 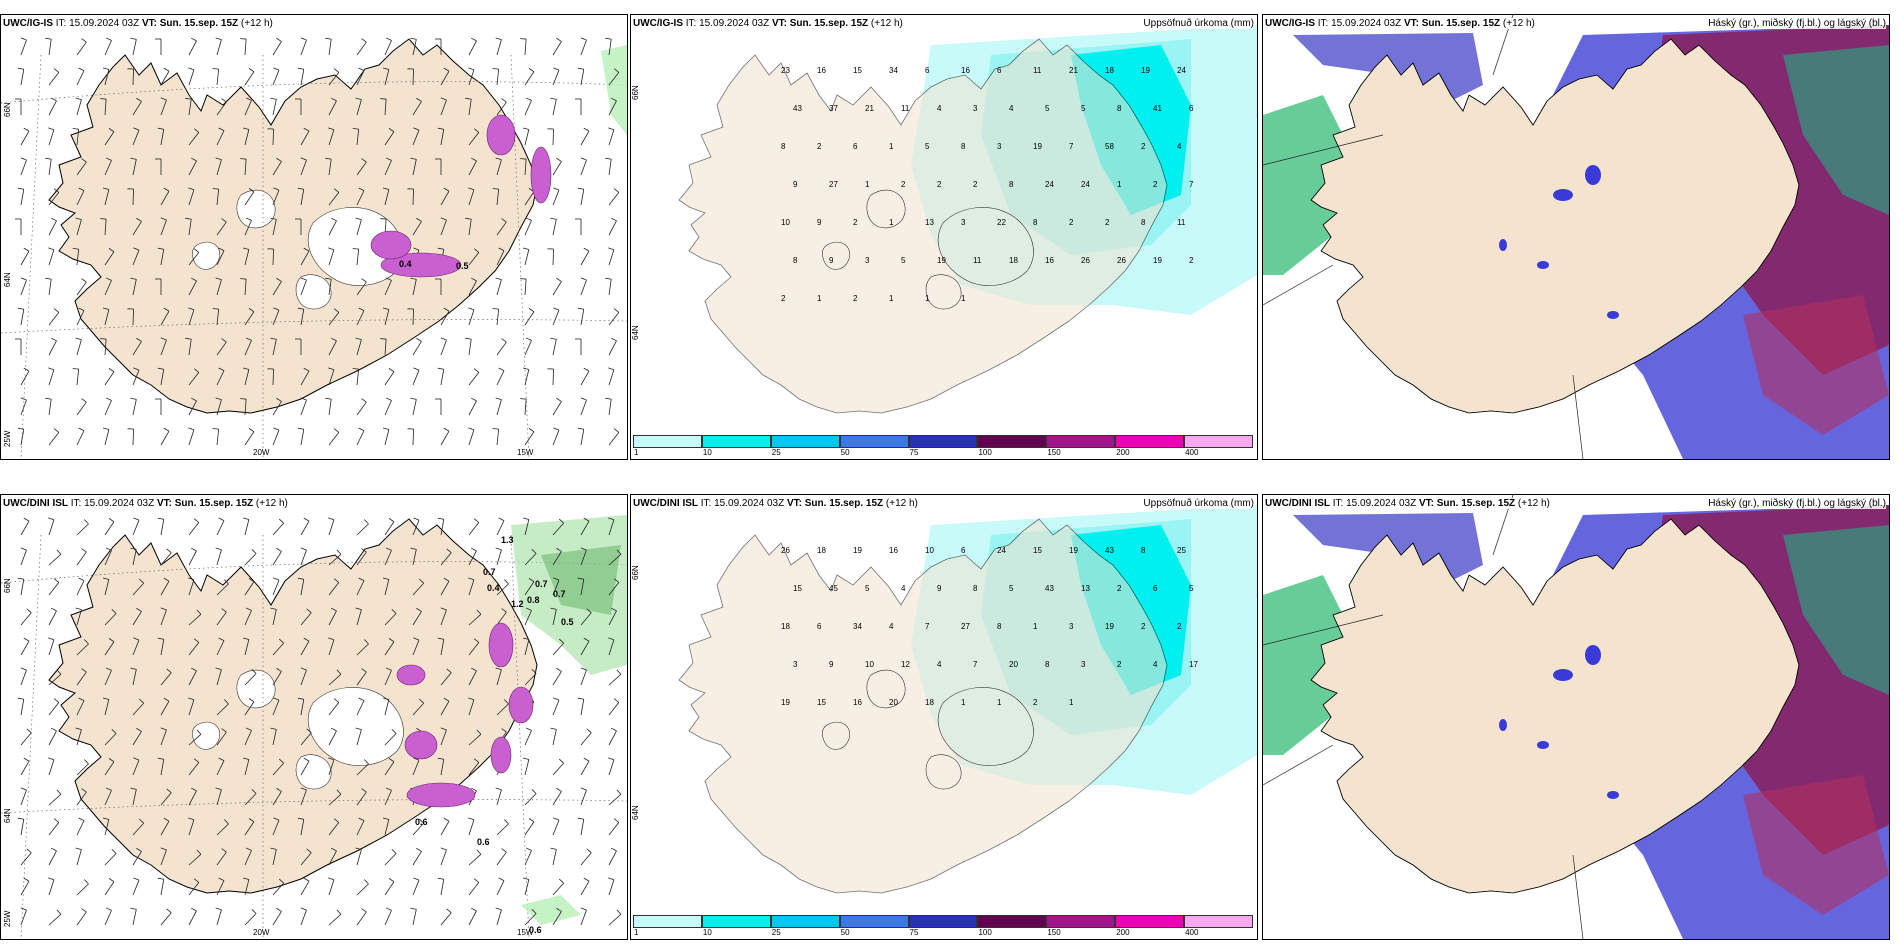 What do you see at coordinates (525, 932) in the screenshot?
I see `lon-label-15: 15W` at bounding box center [525, 932].